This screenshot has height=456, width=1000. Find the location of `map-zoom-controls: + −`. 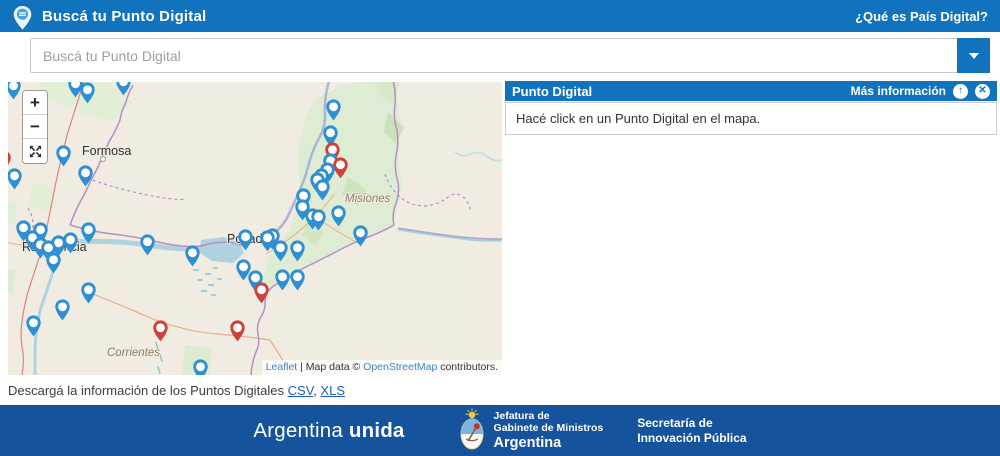

map-zoom-controls: + − is located at coordinates (35, 127).